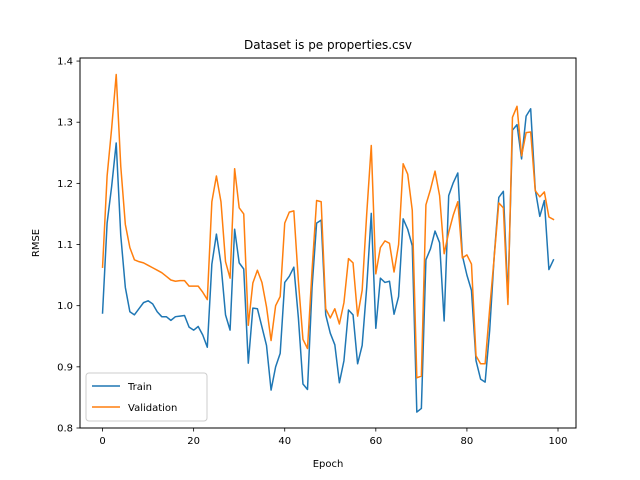 The height and width of the screenshot is (480, 640). What do you see at coordinates (65, 429) in the screenshot?
I see `y-tick-label: 0.8` at bounding box center [65, 429].